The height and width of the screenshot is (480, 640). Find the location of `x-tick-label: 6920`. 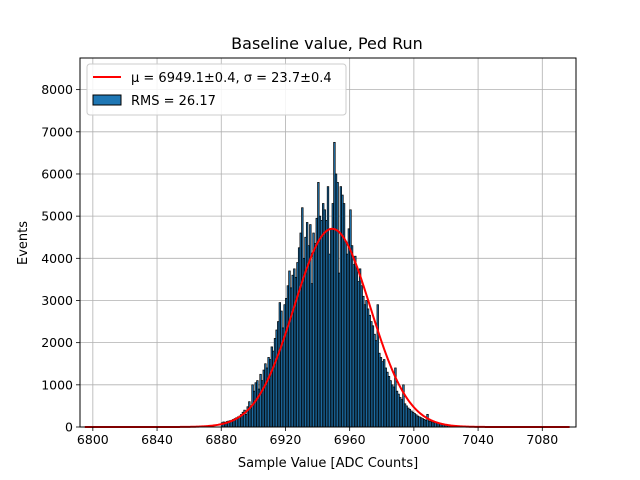

x-tick-label: 6920 is located at coordinates (286, 439).